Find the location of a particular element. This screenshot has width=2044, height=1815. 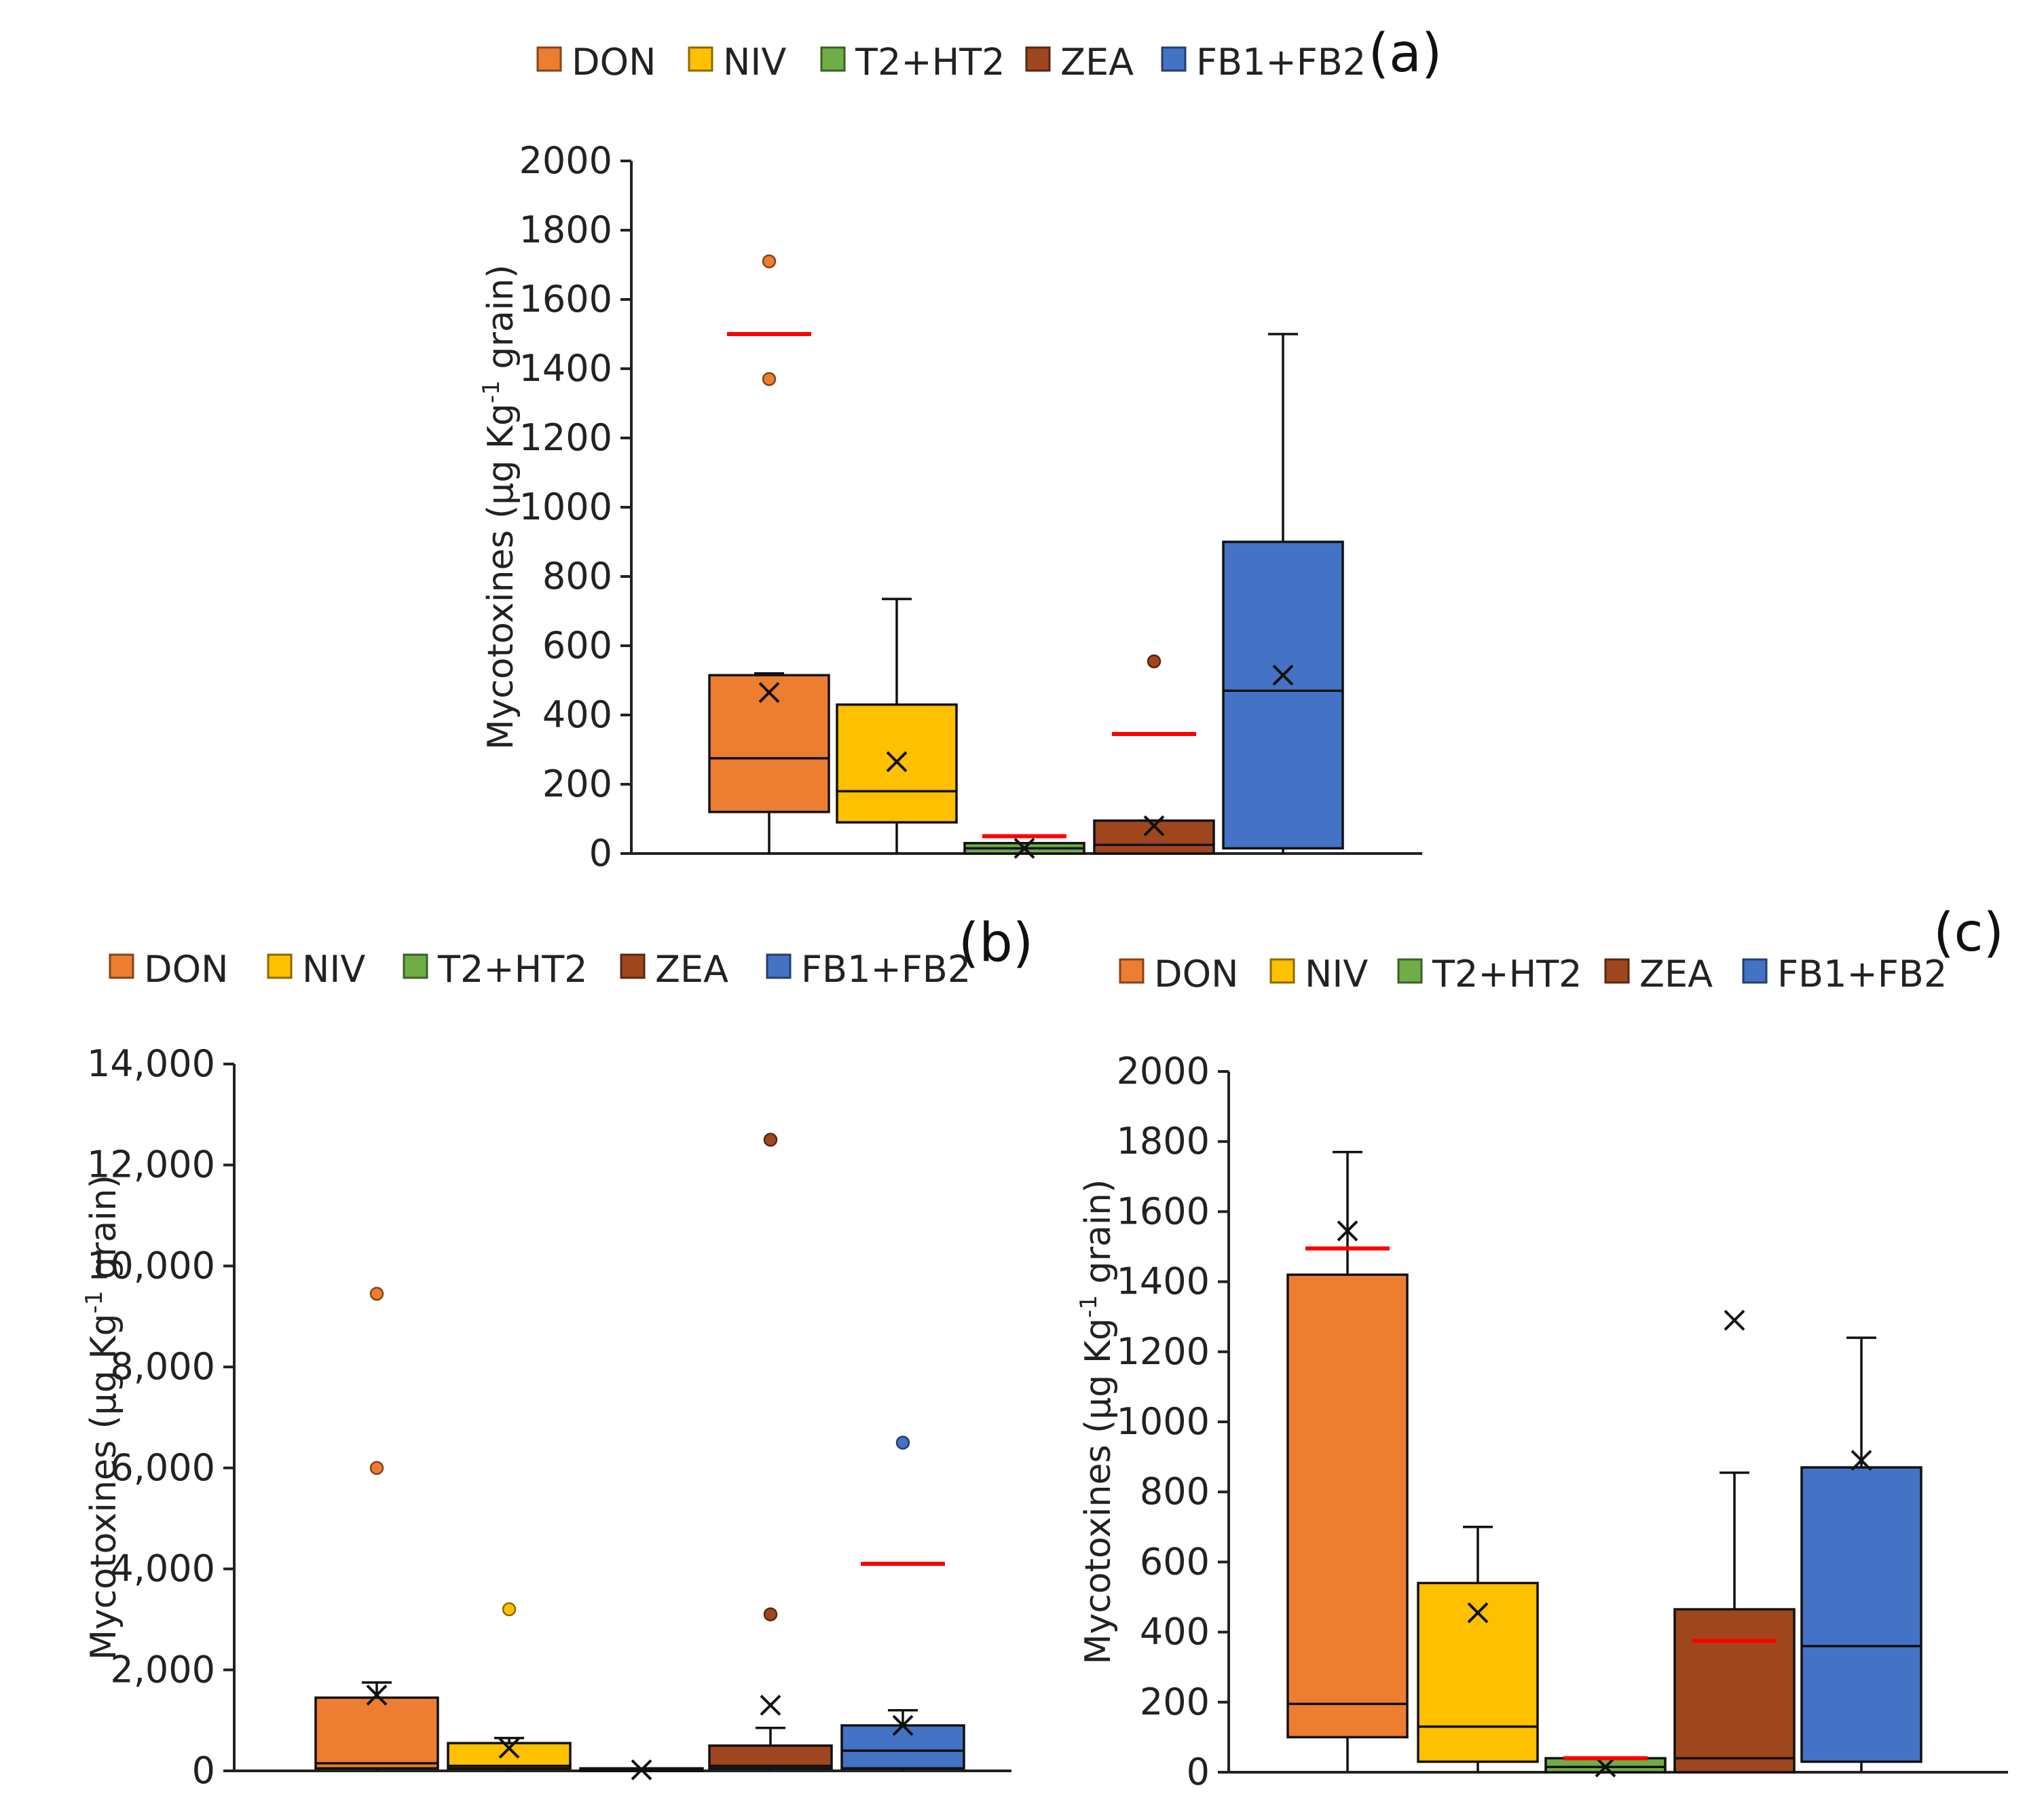

y-tick-label: 14,000 is located at coordinates (151, 1063).